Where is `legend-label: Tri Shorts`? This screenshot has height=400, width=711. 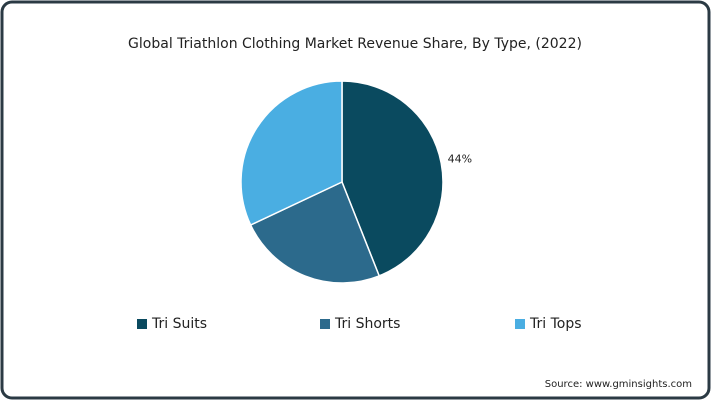 legend-label: Tri Shorts is located at coordinates (367, 324).